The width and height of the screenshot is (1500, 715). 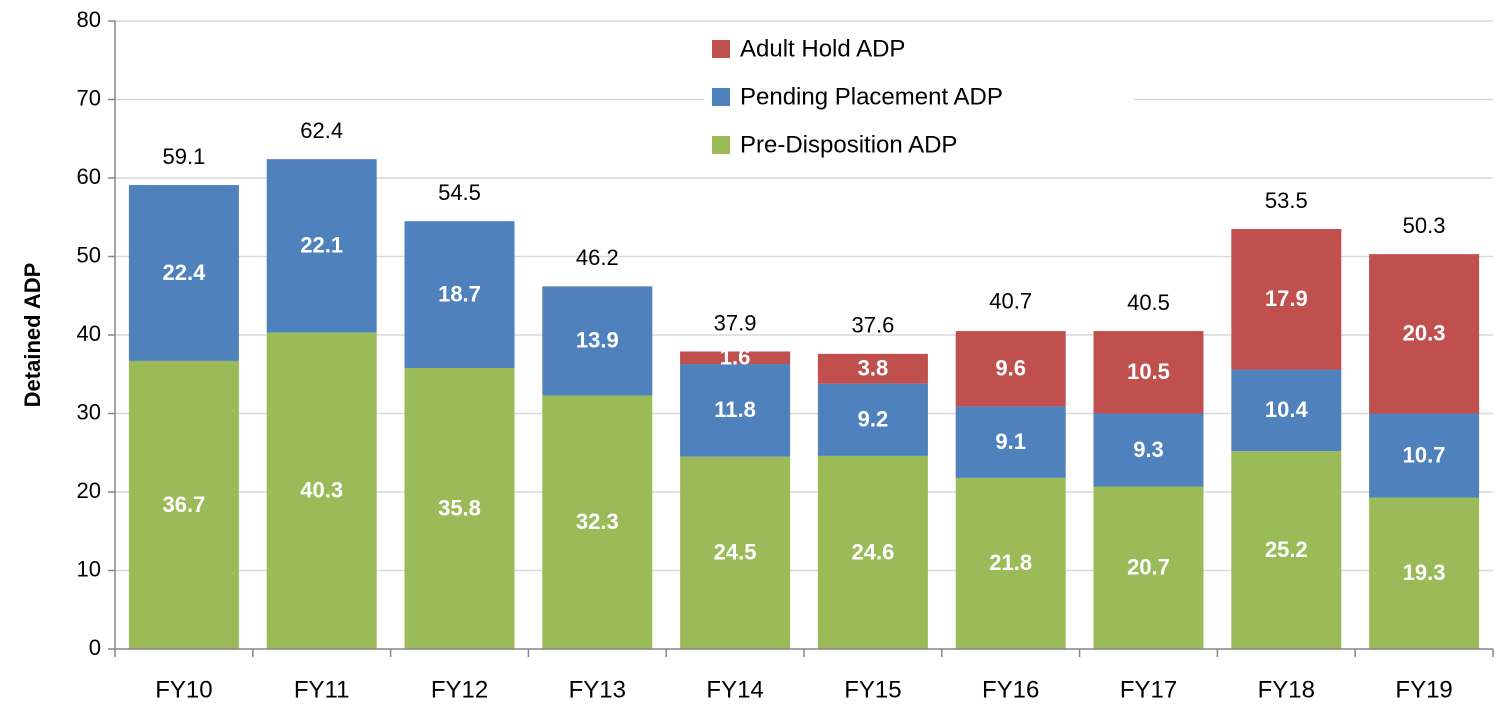 I want to click on data-label: 22.4, so click(x=184, y=272).